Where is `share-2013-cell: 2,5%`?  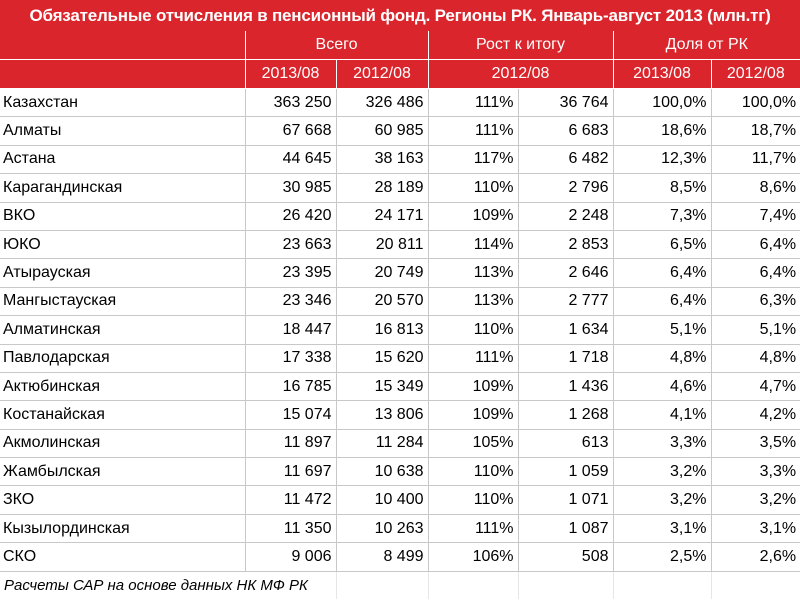
share-2013-cell: 2,5% is located at coordinates (662, 557).